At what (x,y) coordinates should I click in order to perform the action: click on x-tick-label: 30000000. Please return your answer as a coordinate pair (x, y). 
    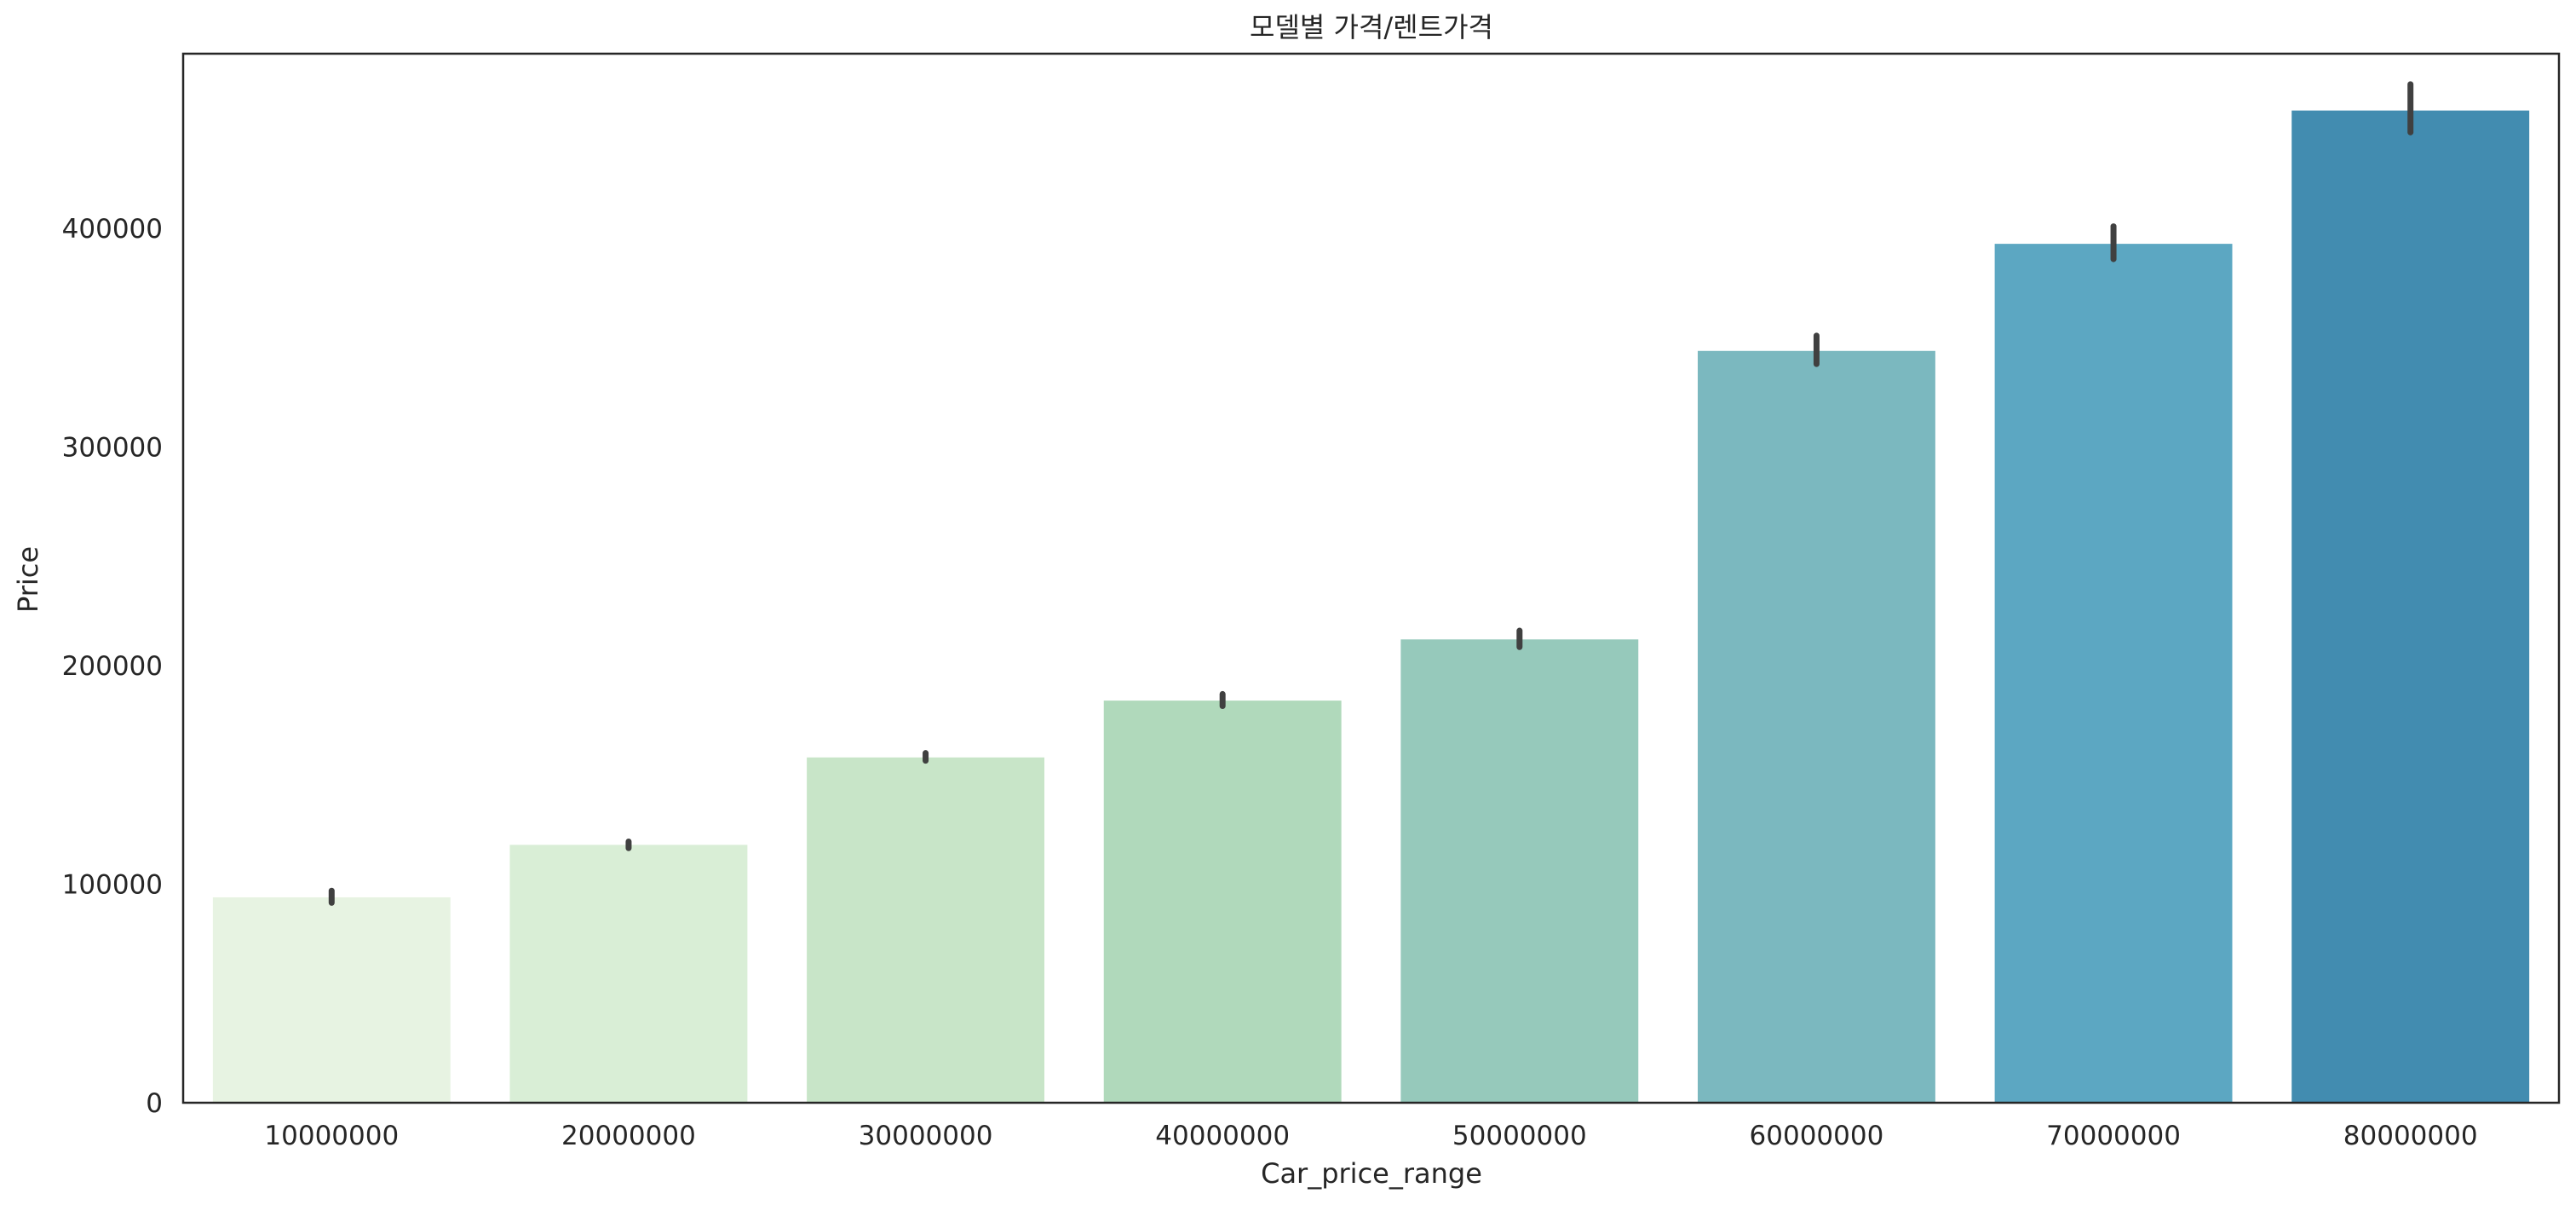
    Looking at the image, I should click on (926, 1136).